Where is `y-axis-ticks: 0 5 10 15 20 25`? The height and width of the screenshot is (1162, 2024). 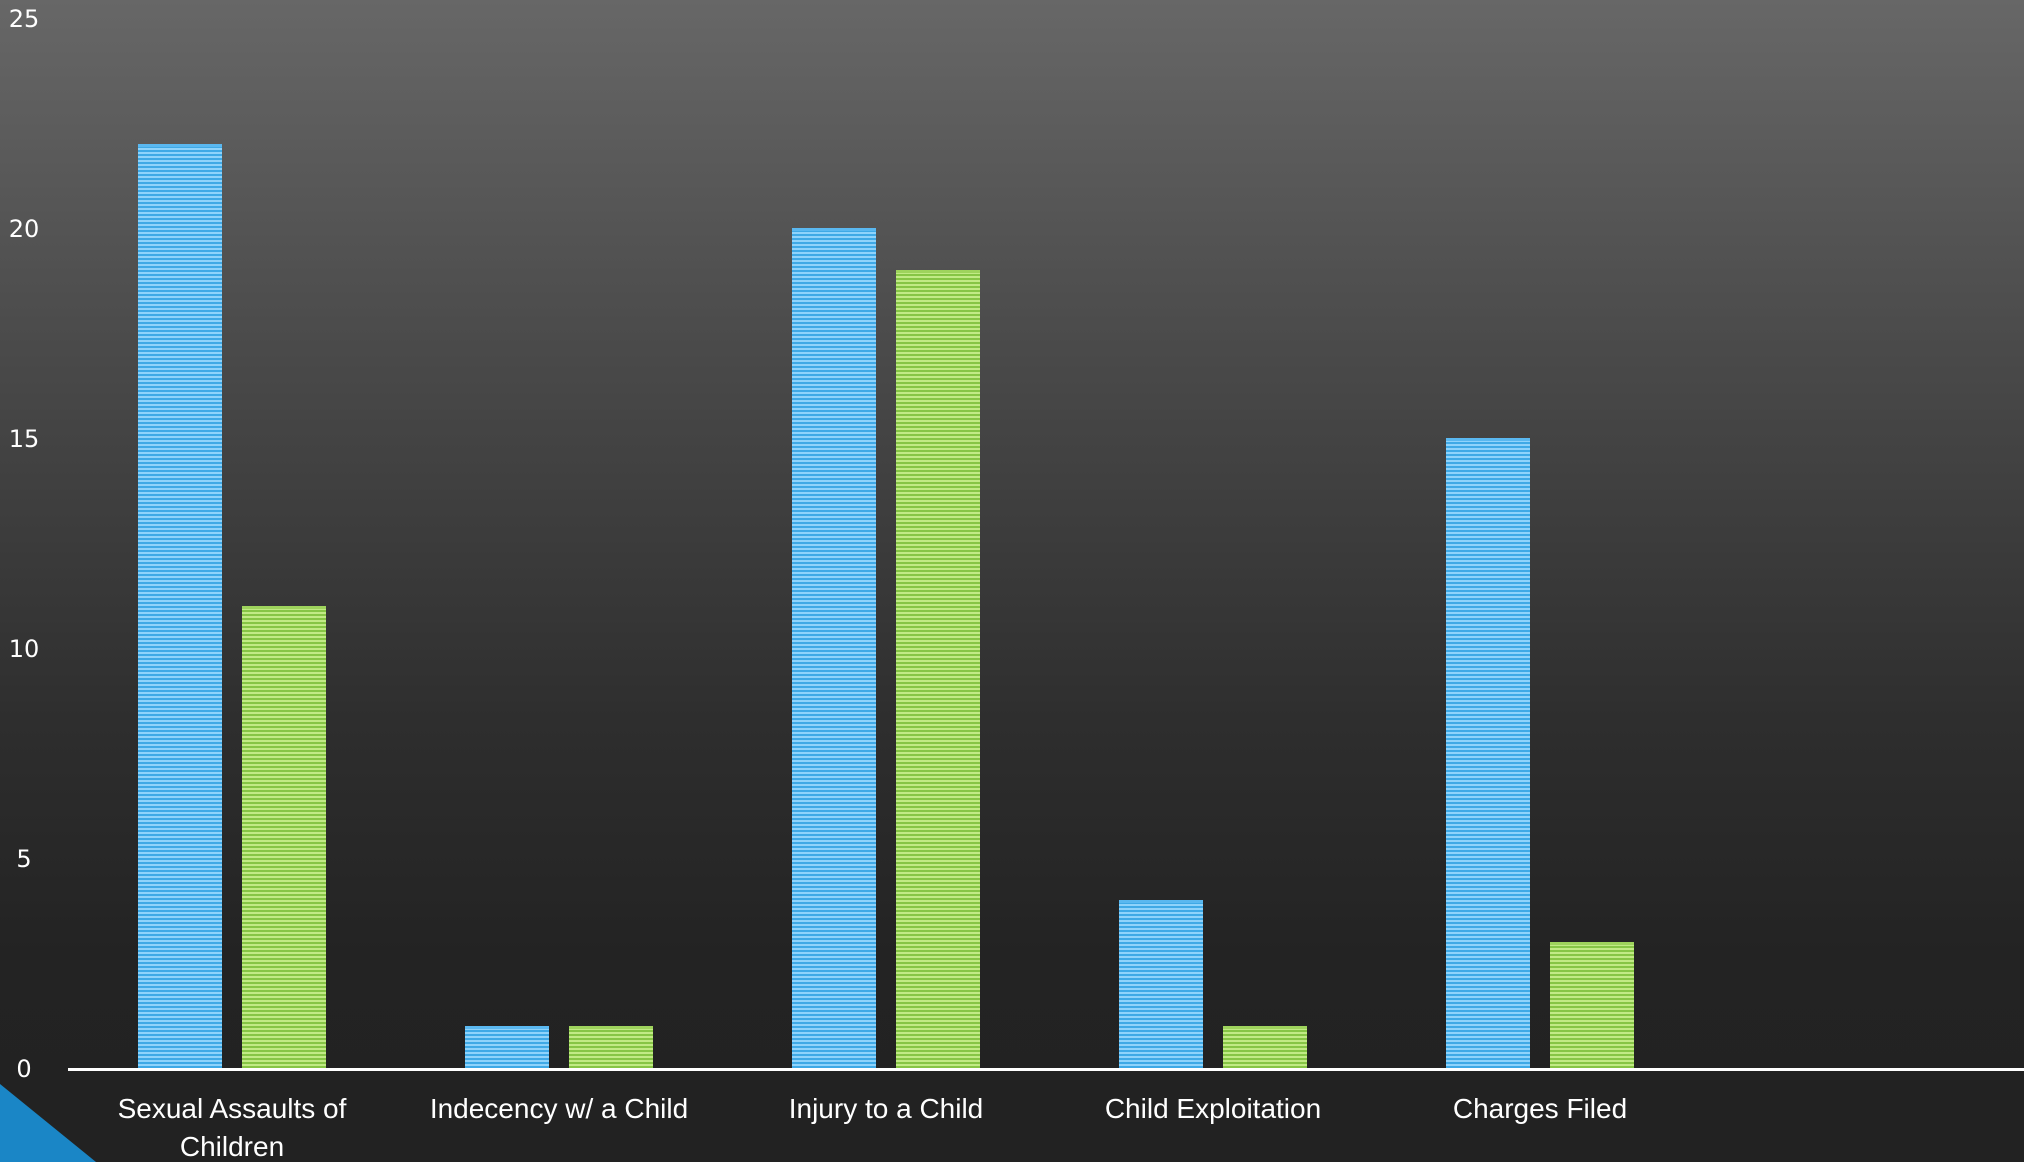
y-axis-ticks: 0 5 10 15 20 25 is located at coordinates (24, 544).